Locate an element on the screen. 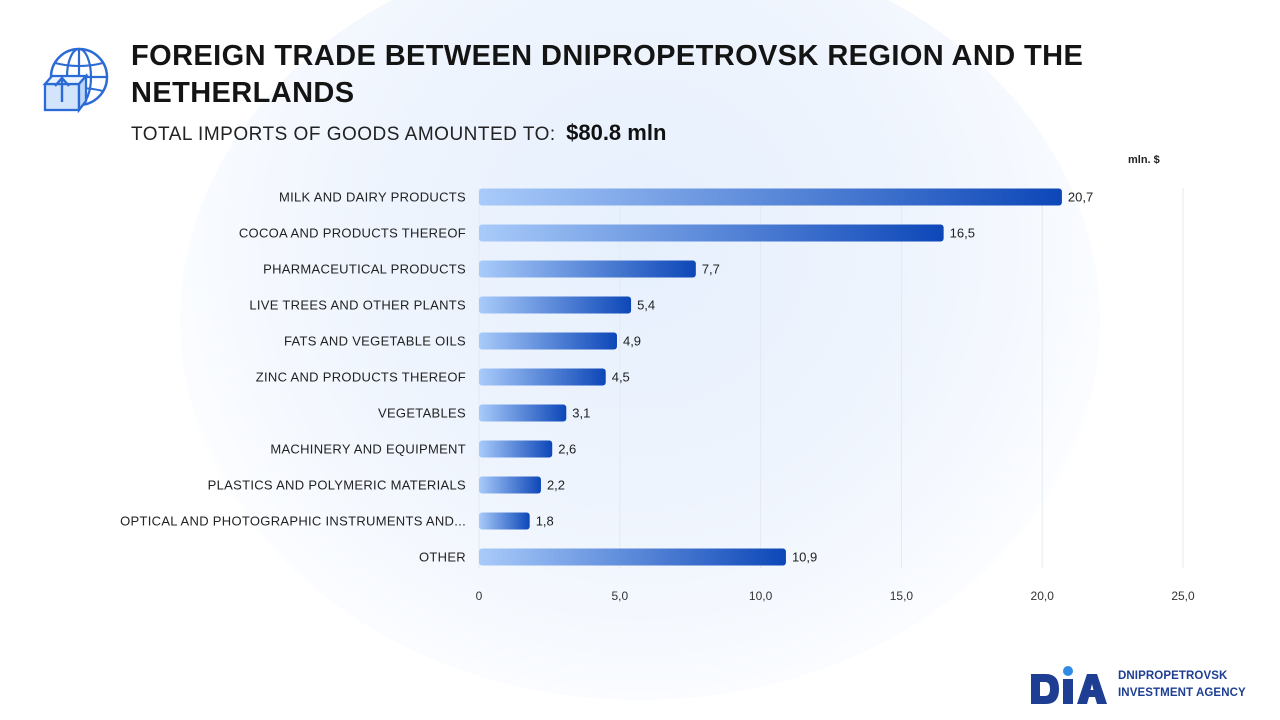 This screenshot has width=1280, height=720. value-label: 10,9 is located at coordinates (804, 557).